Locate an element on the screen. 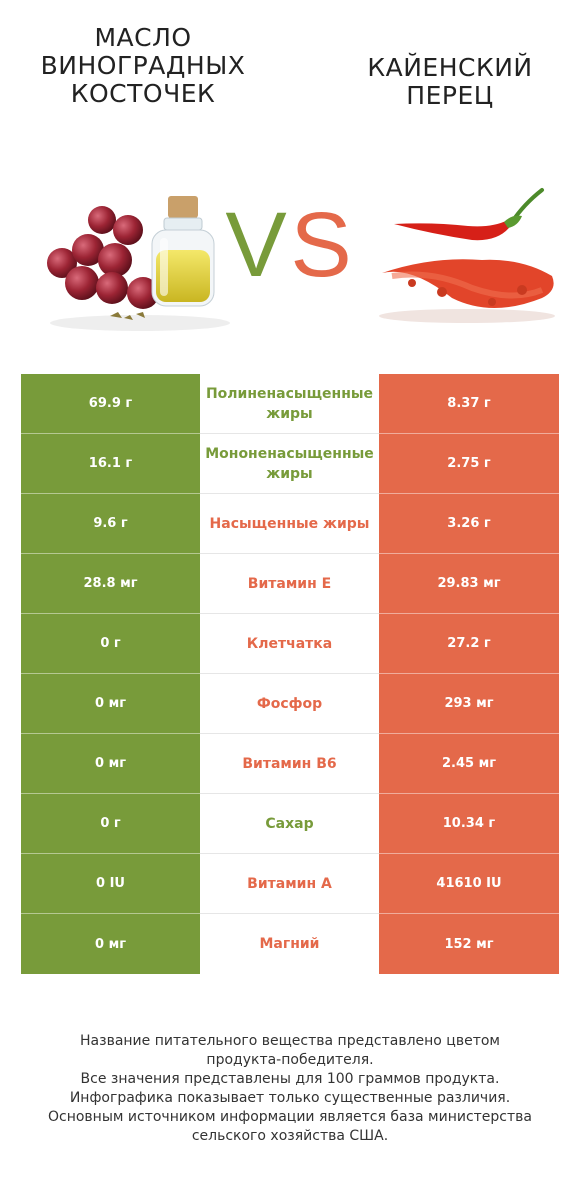 The width and height of the screenshot is (580, 1204). left-title-line: виноградных is located at coordinates (143, 65).